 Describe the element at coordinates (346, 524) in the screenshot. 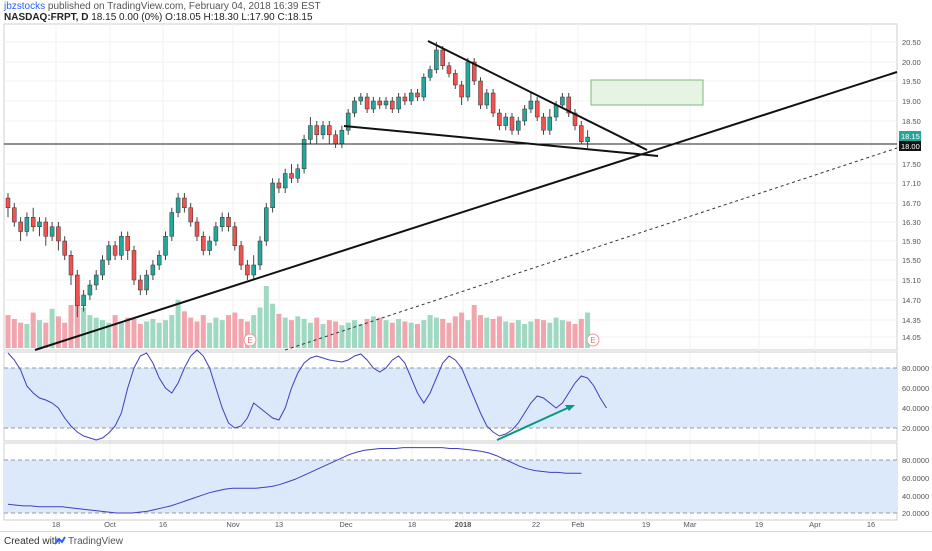

I see `time-tick-label: Dec` at that location.